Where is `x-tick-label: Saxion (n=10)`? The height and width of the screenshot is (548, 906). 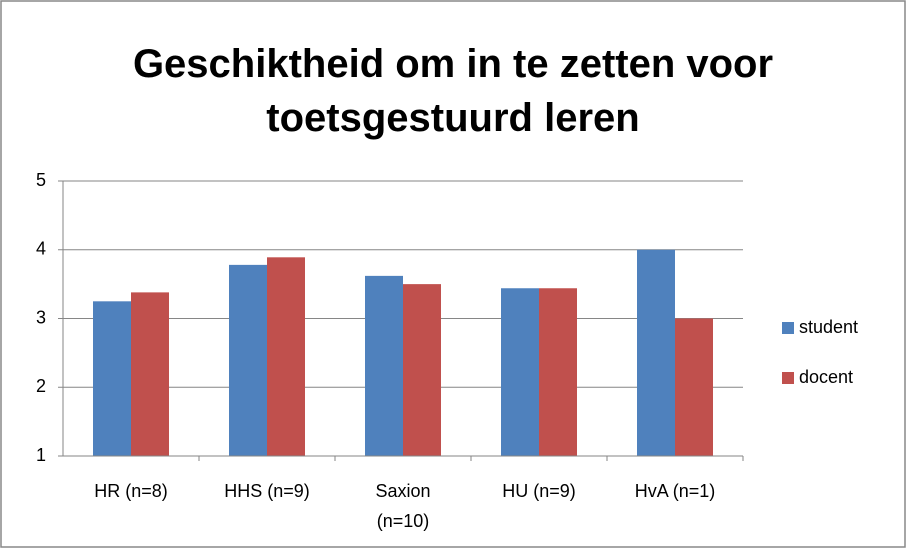
x-tick-label: Saxion (n=10) is located at coordinates (402, 506).